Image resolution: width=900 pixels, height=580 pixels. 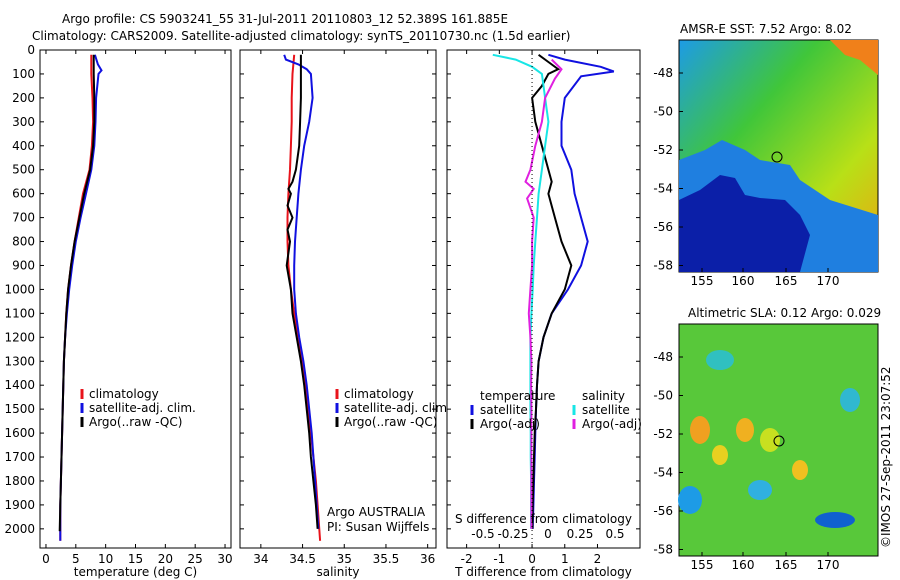 What do you see at coordinates (224, 559) in the screenshot?
I see `x-tick-label: 30` at bounding box center [224, 559].